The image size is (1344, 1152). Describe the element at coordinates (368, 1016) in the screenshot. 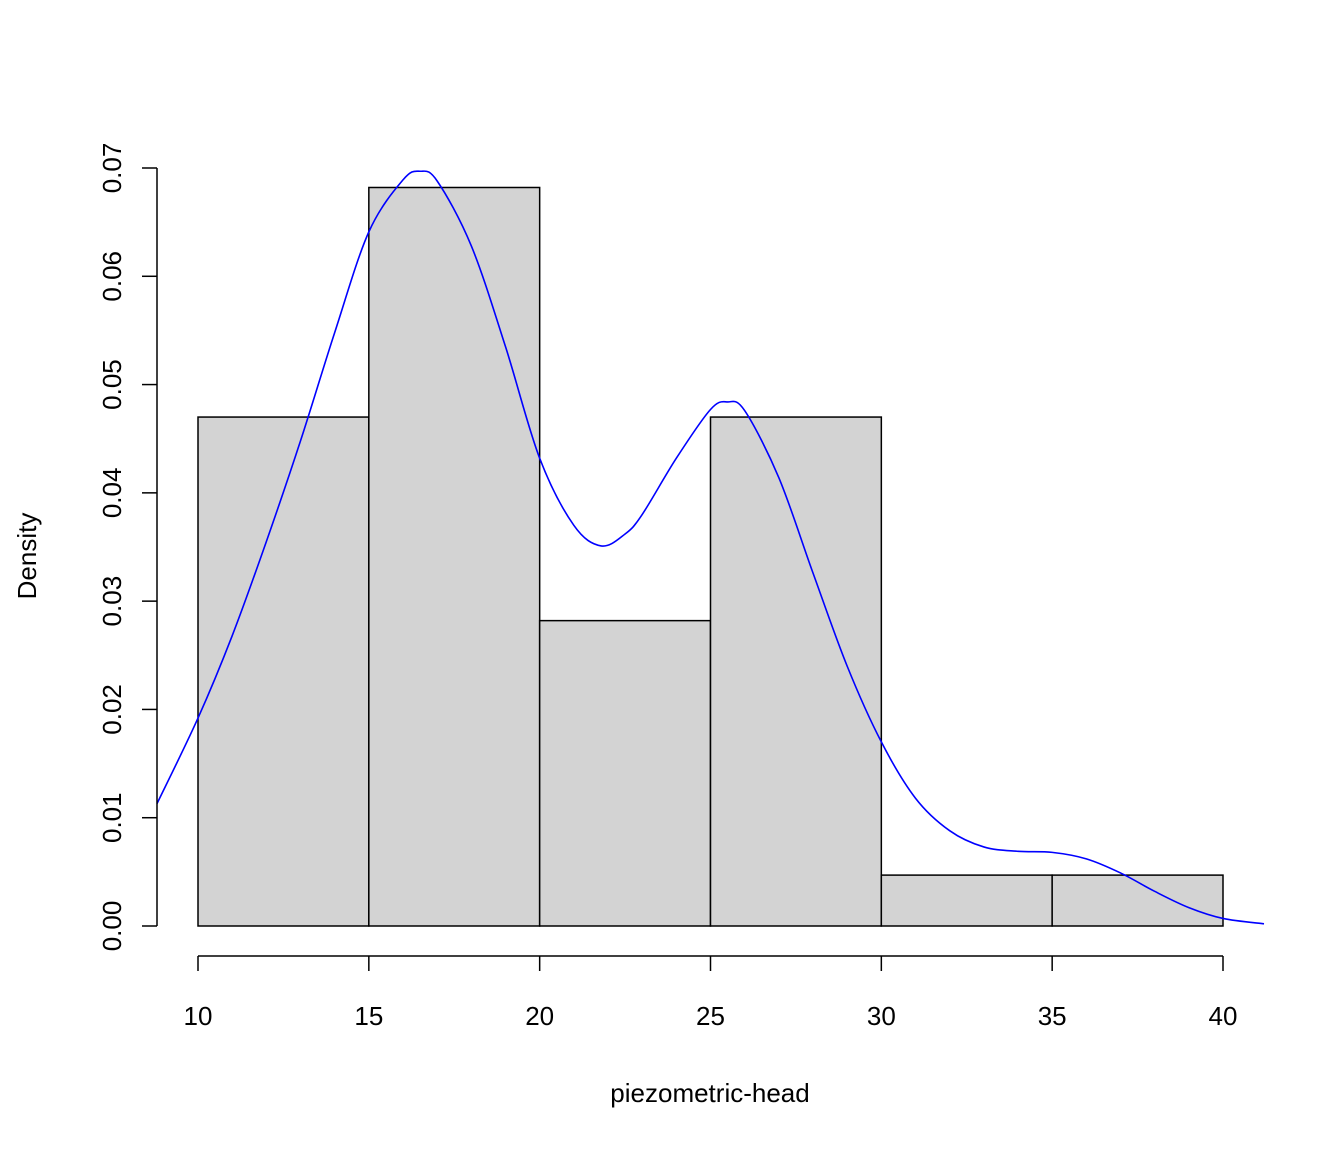

I see `x-tick-label: 15` at that location.